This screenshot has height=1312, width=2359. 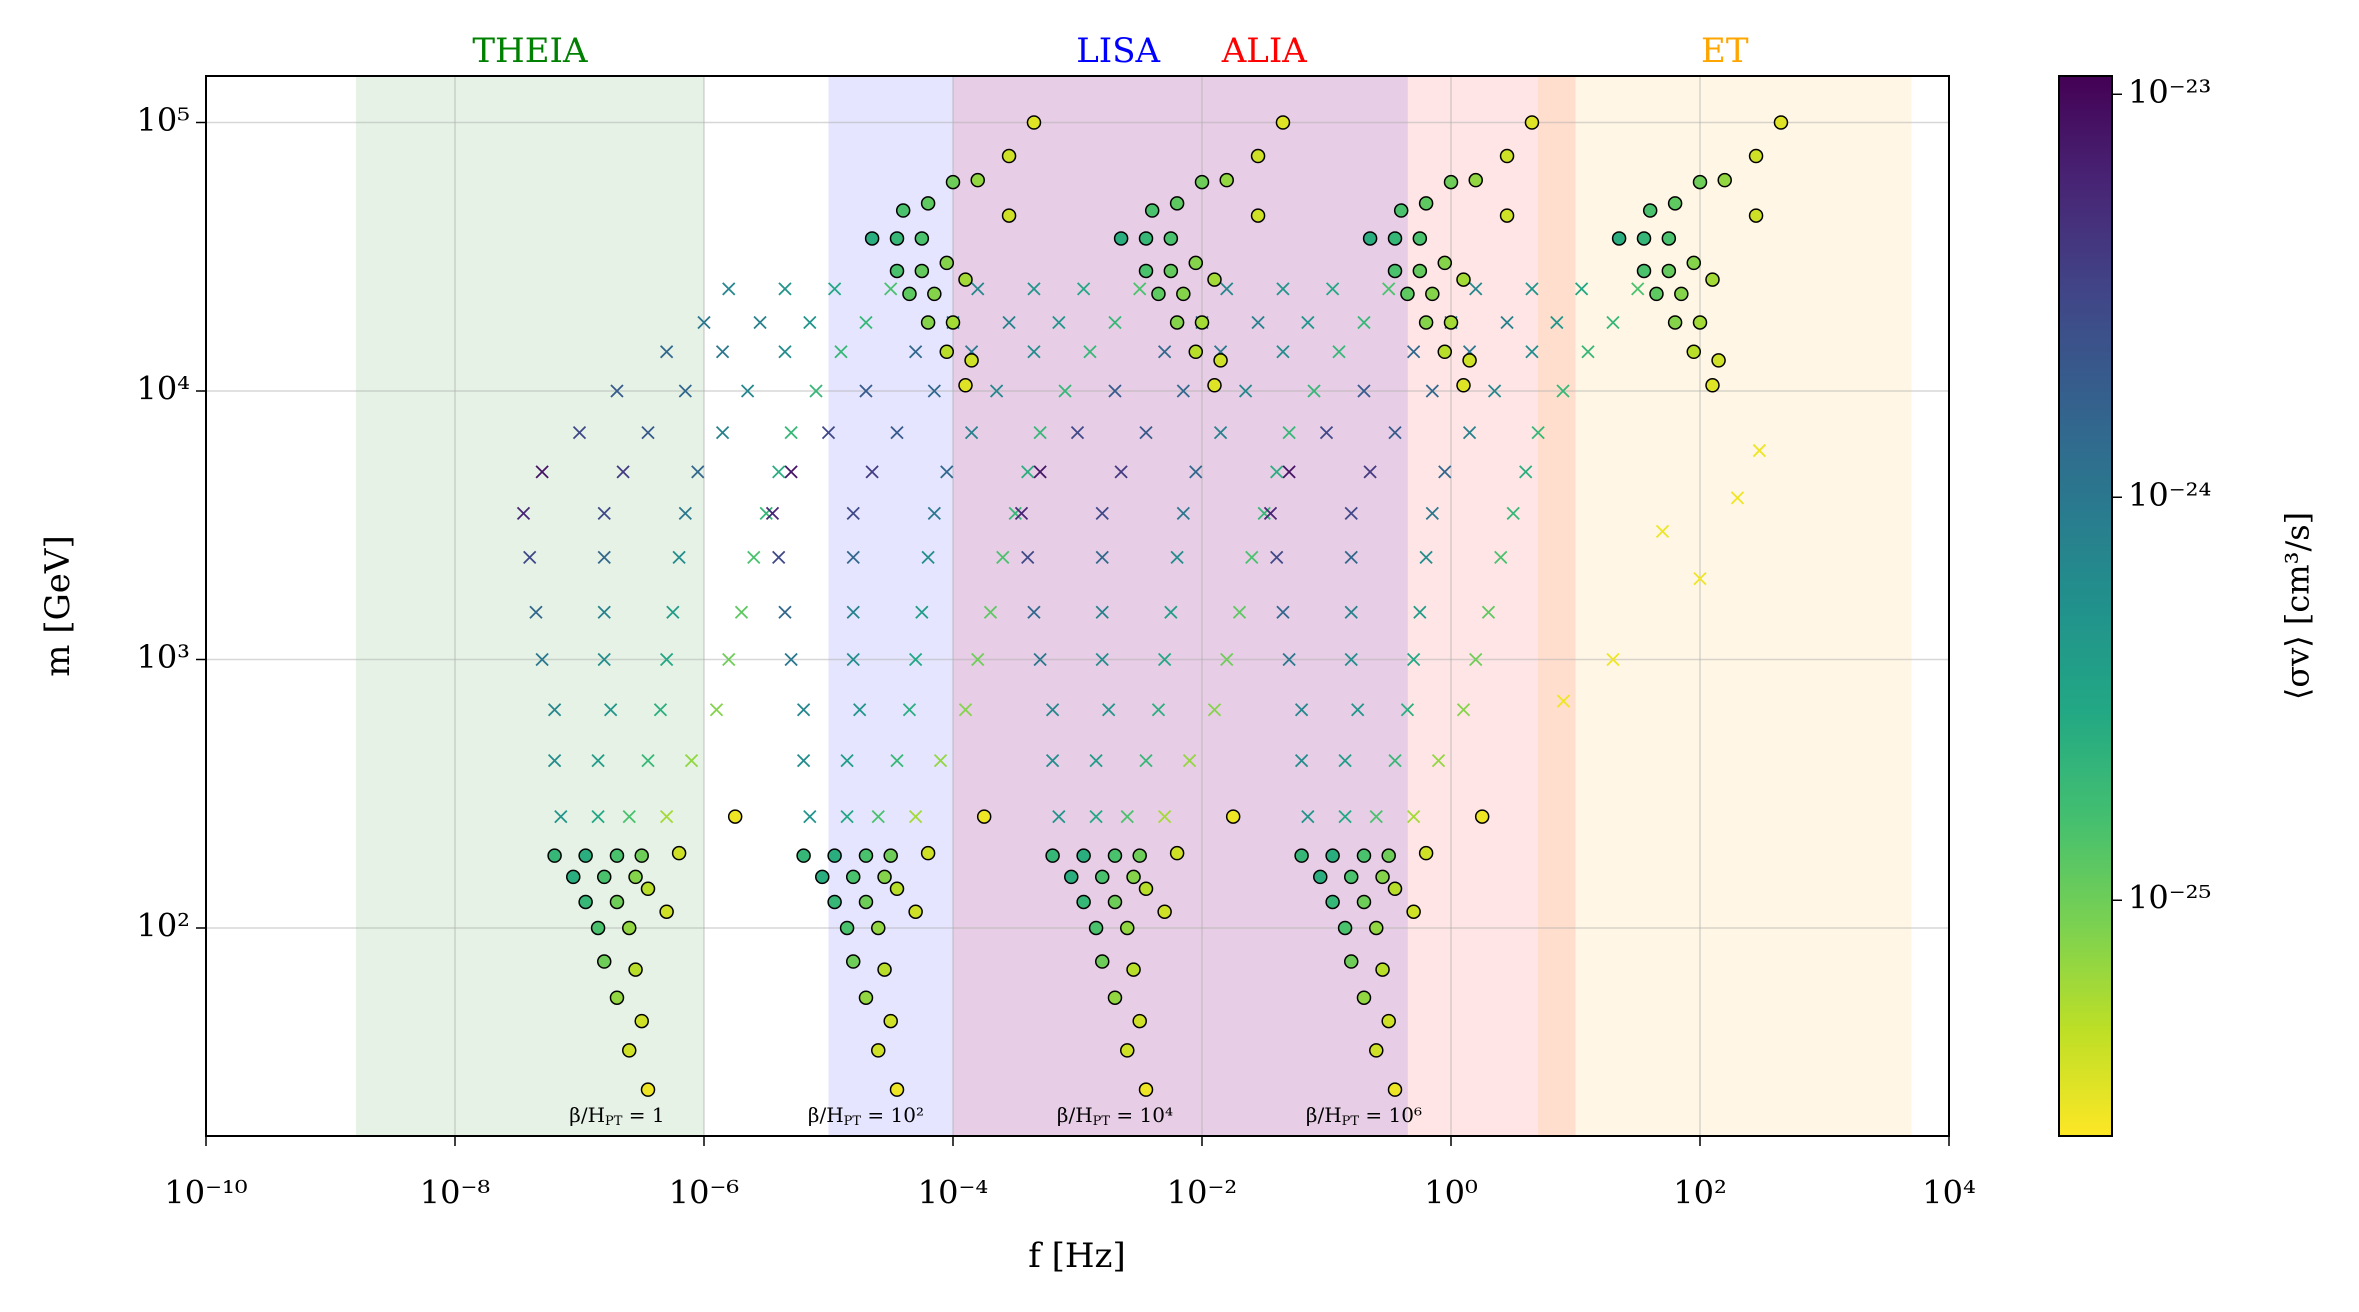 What do you see at coordinates (1076, 1256) in the screenshot?
I see `x-axis-label: f [Hz]` at bounding box center [1076, 1256].